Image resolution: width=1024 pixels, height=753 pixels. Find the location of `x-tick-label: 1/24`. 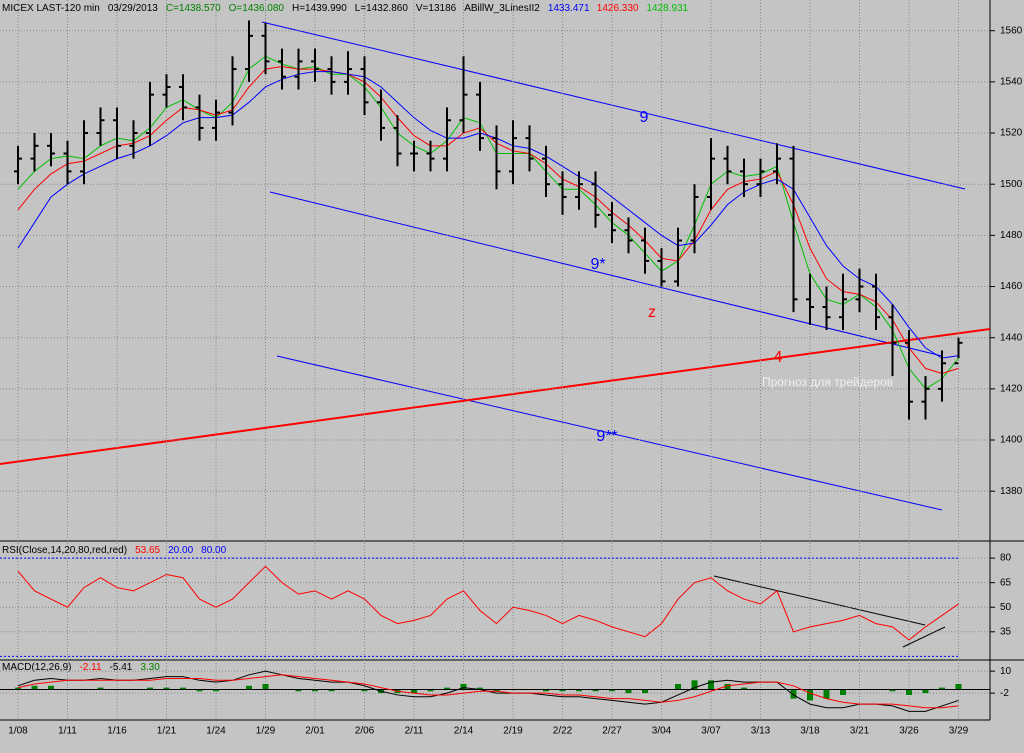

x-tick-label: 1/24 is located at coordinates (216, 731).